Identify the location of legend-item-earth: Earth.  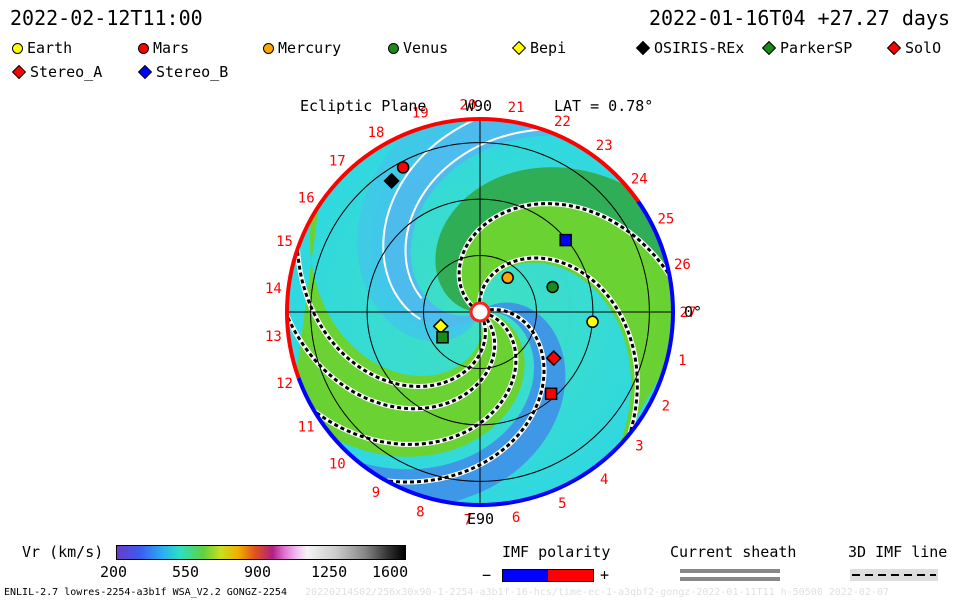
(42, 48).